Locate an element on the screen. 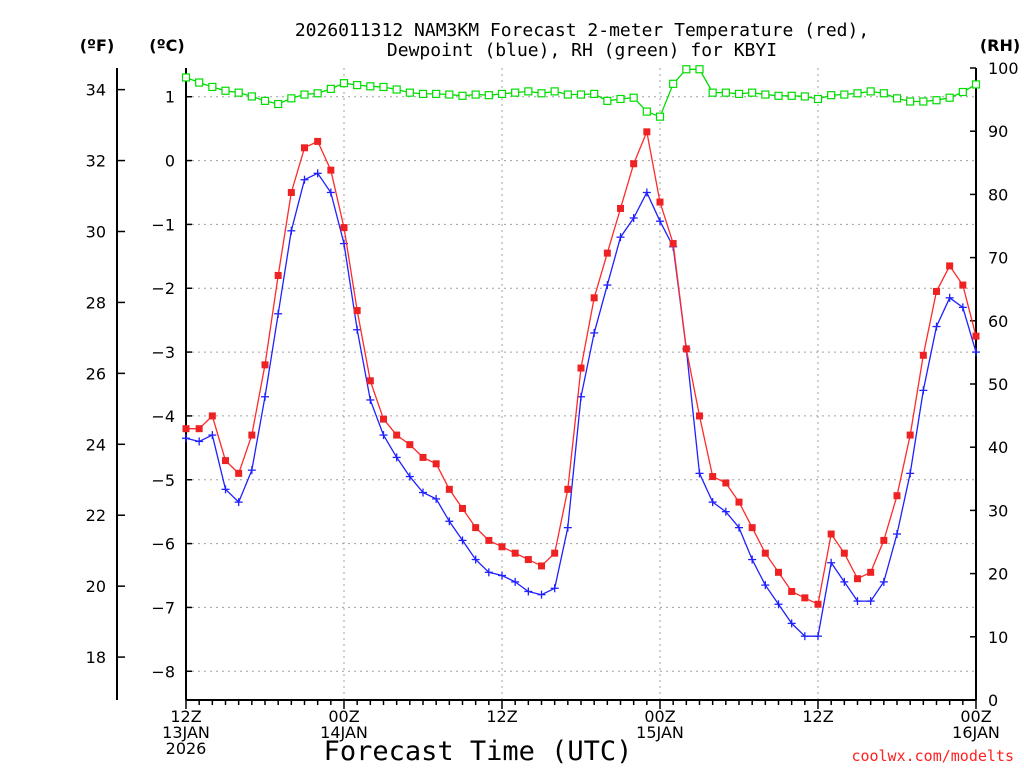  fahrenheit-tick-label: 18 is located at coordinates (96, 657).